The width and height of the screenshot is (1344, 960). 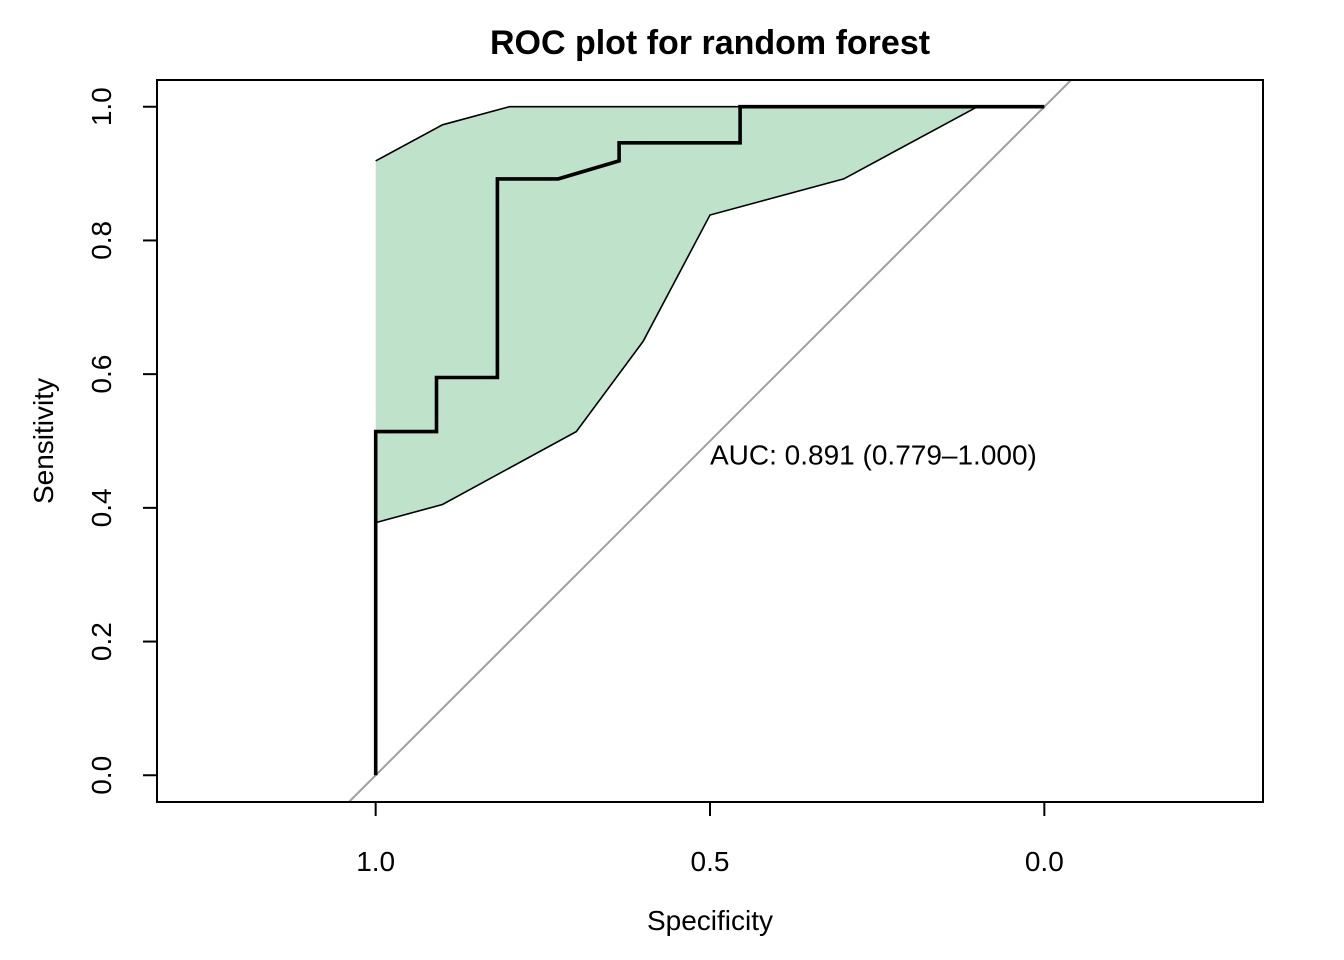 What do you see at coordinates (375, 861) in the screenshot?
I see `x-tick-label: 1.0` at bounding box center [375, 861].